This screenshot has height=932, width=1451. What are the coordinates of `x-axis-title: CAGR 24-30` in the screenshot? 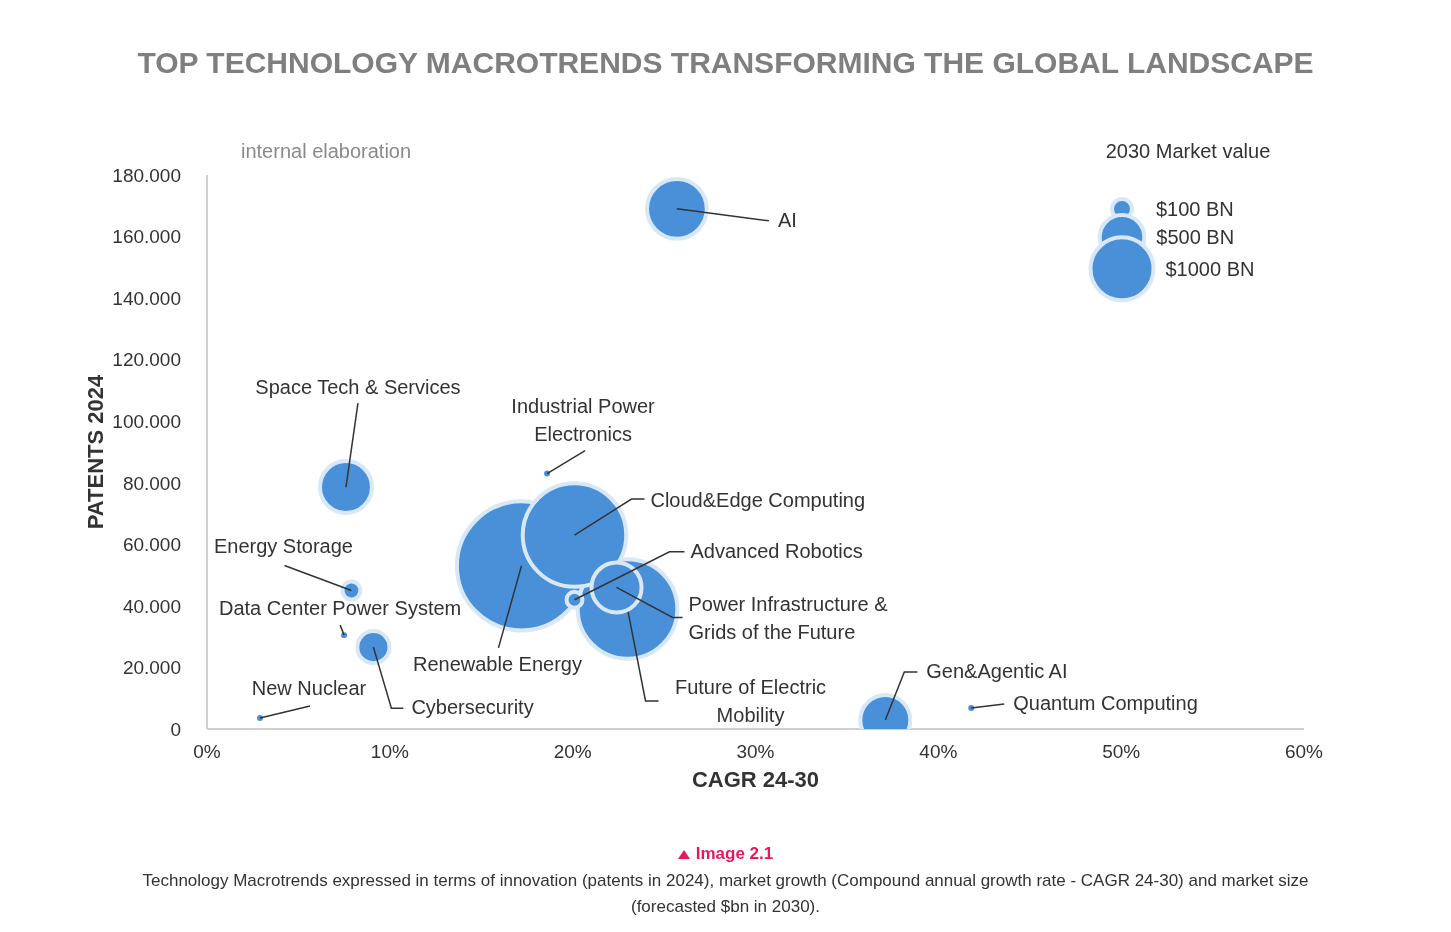 It's located at (755, 779).